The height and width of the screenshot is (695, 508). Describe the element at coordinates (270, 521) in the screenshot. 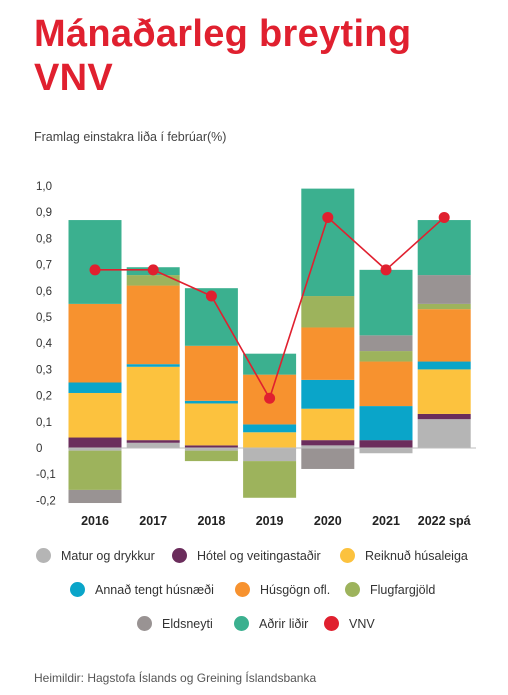

I see `x-tick-label: 2019` at that location.